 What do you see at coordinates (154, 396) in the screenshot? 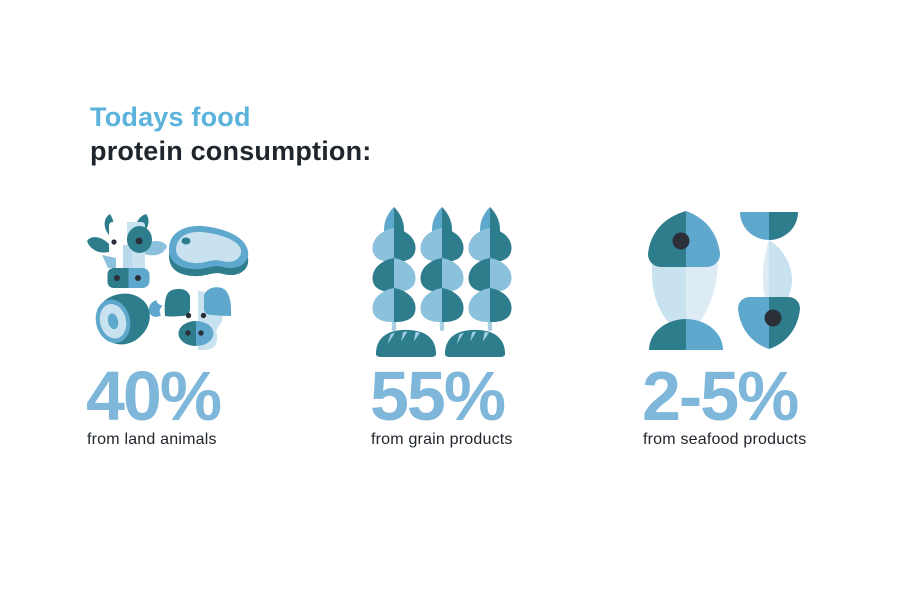
I see `stat-value: 40%` at bounding box center [154, 396].